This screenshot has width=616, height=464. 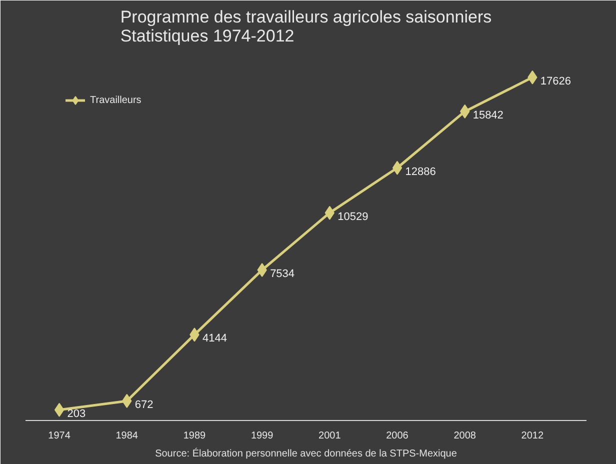 I want to click on data-label: 7534, so click(x=282, y=274).